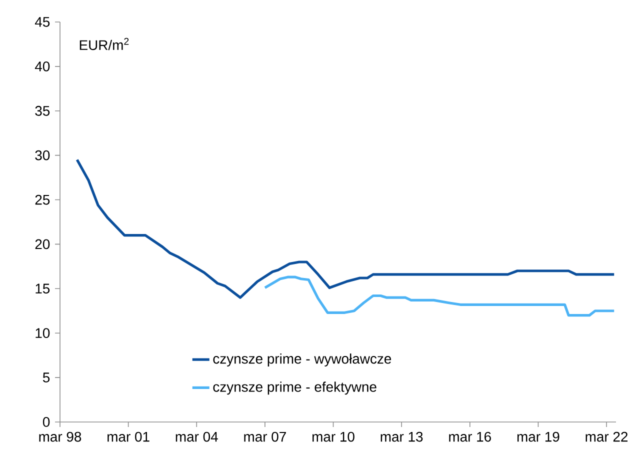  I want to click on x-tick-label: mar 10, so click(333, 437).